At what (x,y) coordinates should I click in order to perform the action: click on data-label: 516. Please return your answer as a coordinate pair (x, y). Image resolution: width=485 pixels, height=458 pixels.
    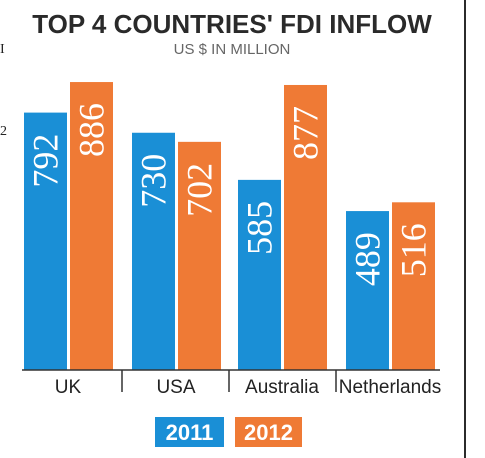
    Looking at the image, I should click on (414, 250).